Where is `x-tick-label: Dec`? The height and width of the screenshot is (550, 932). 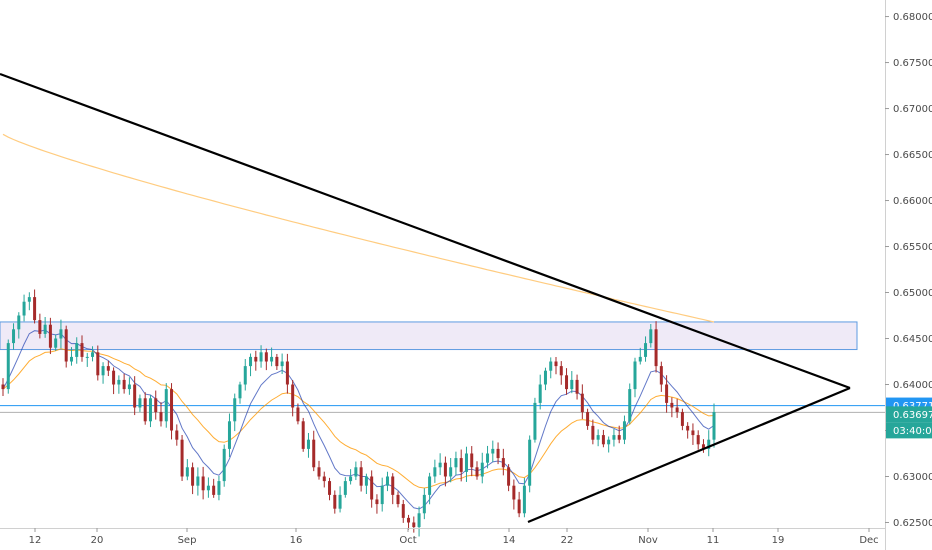 x-tick-label: Dec is located at coordinates (868, 540).